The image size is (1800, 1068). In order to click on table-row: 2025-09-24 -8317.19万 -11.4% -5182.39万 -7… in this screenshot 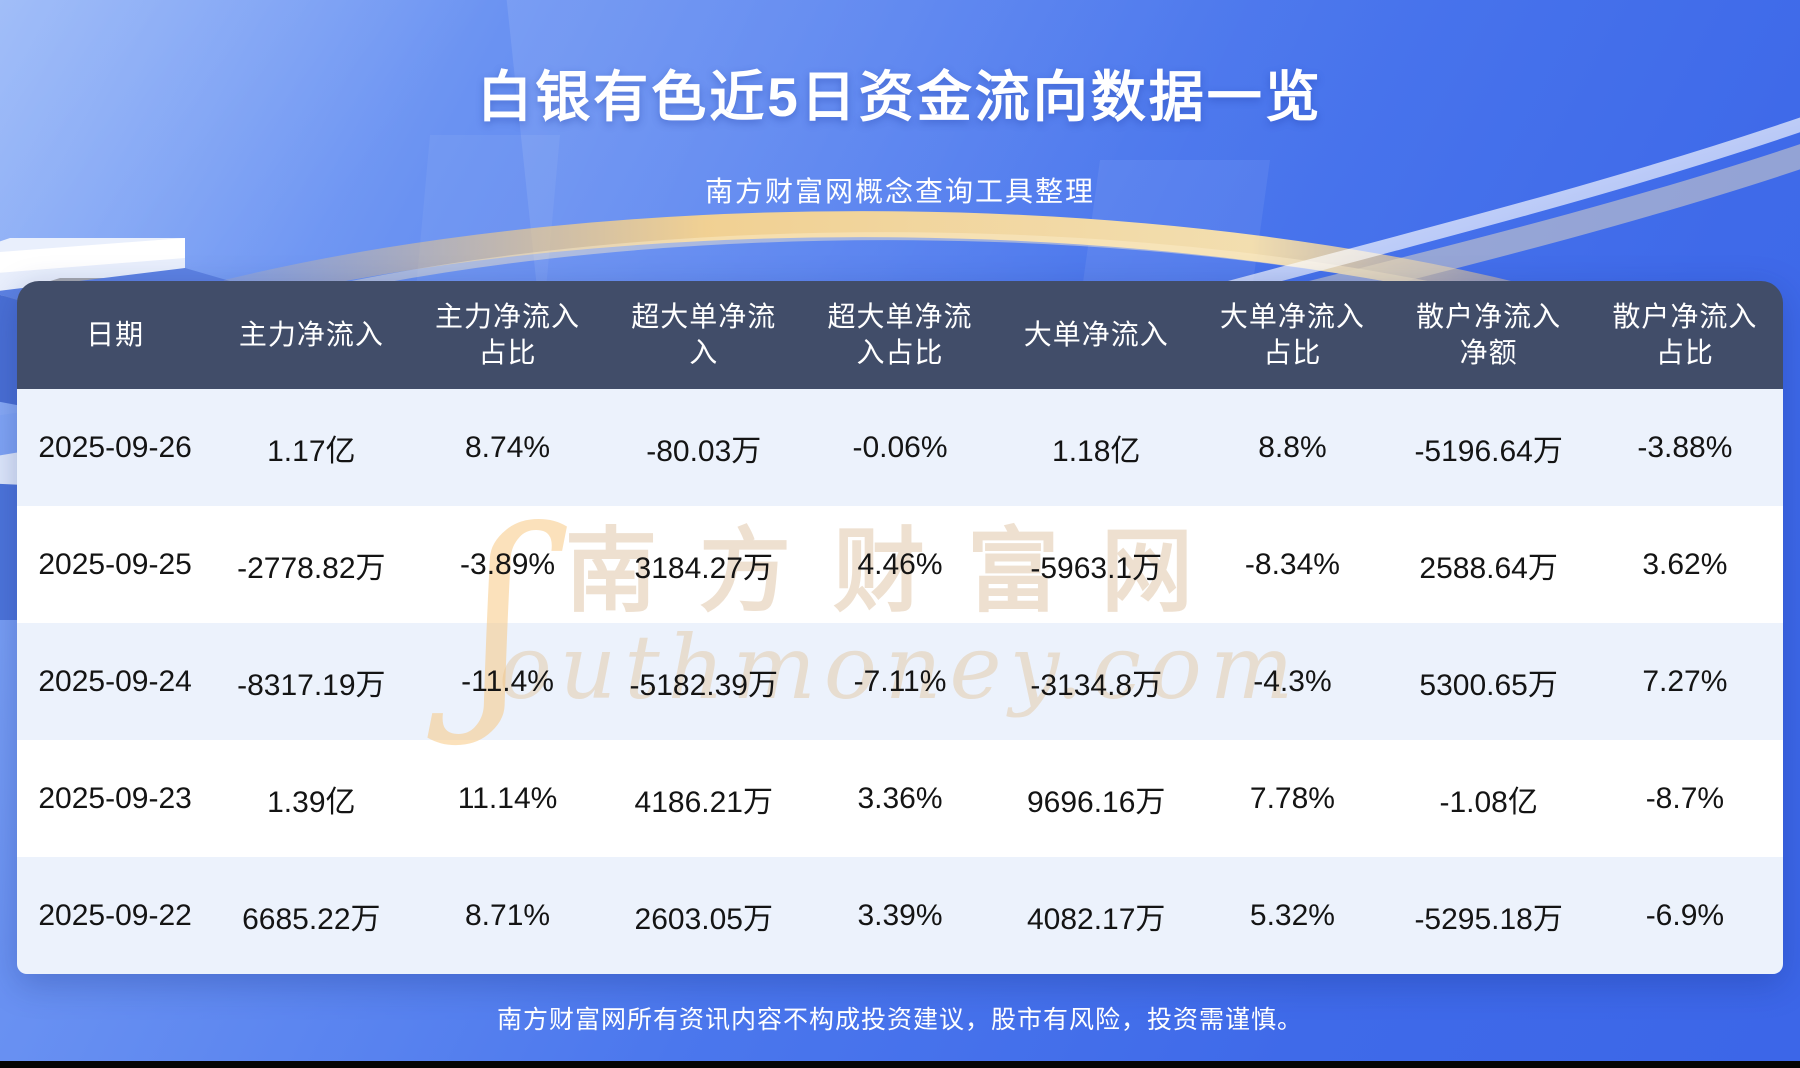, I will do `click(900, 681)`.